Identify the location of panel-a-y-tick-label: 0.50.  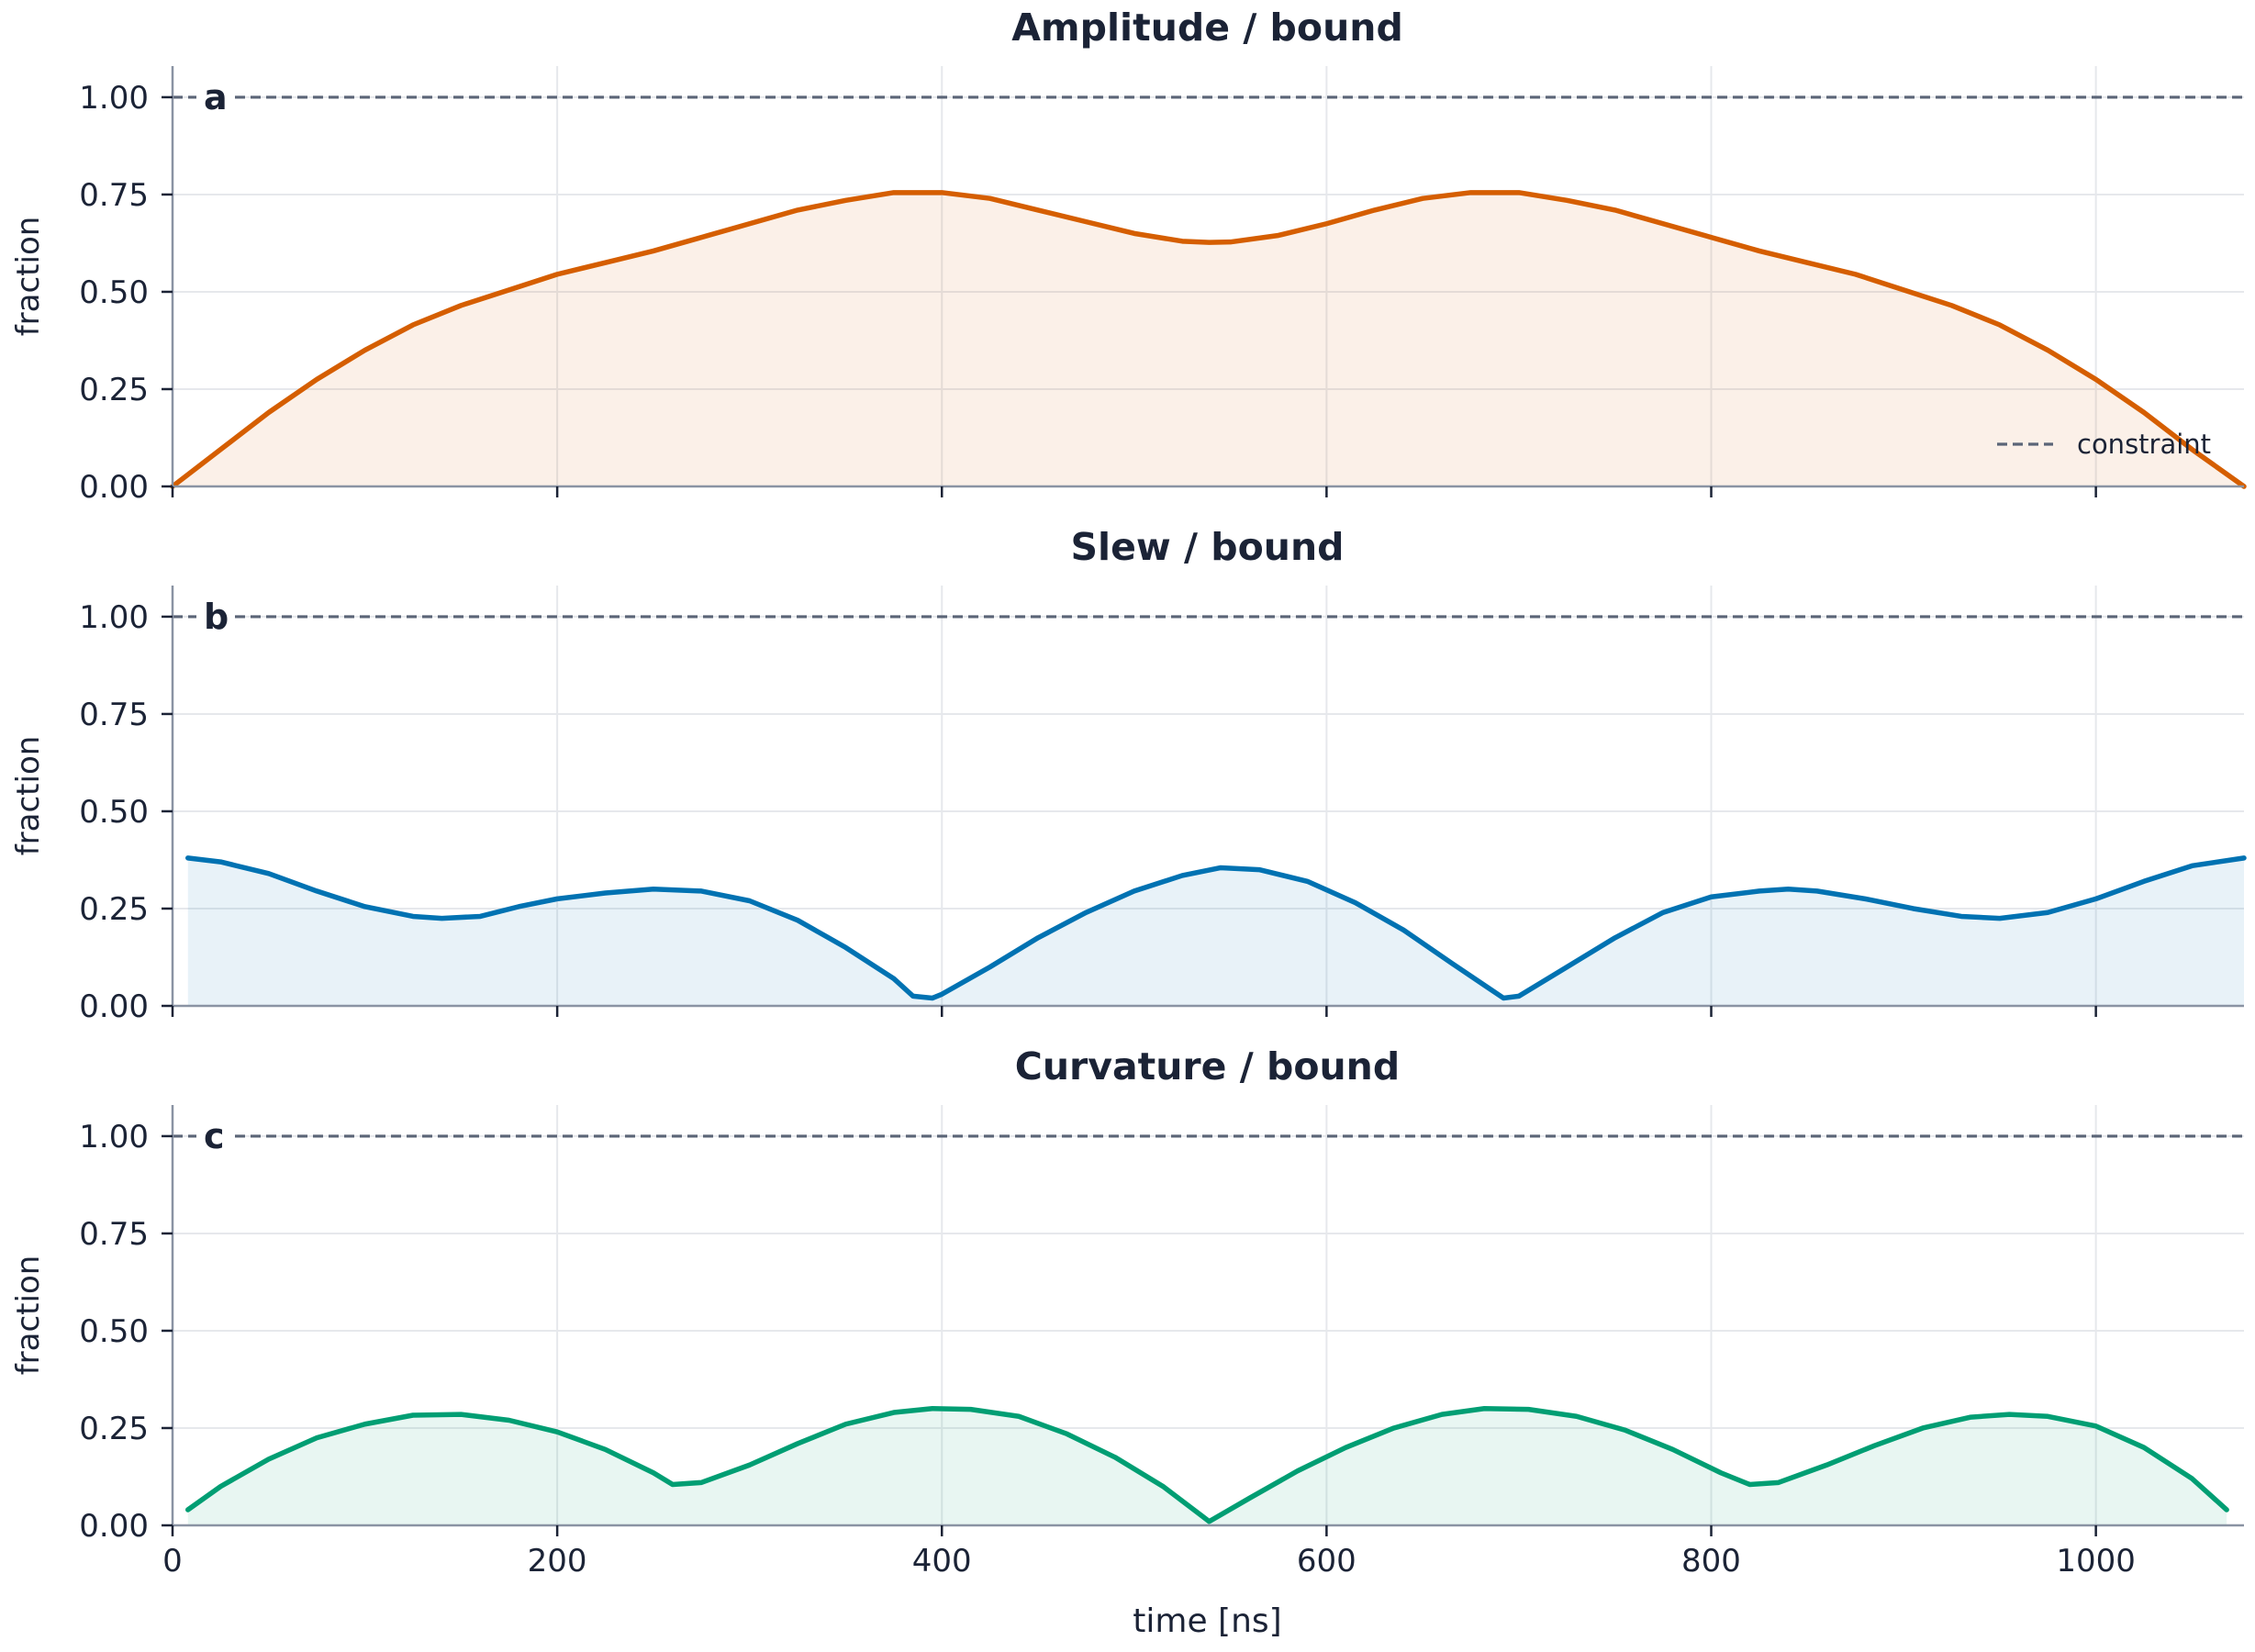
(114, 292).